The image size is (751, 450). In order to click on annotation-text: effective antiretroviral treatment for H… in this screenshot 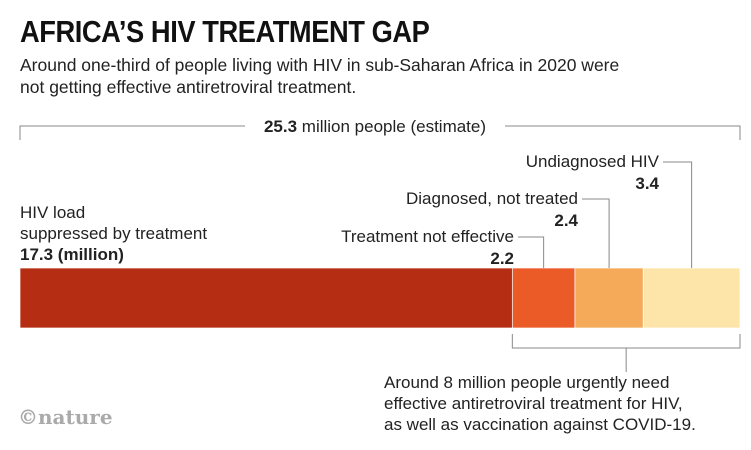, I will do `click(533, 403)`.